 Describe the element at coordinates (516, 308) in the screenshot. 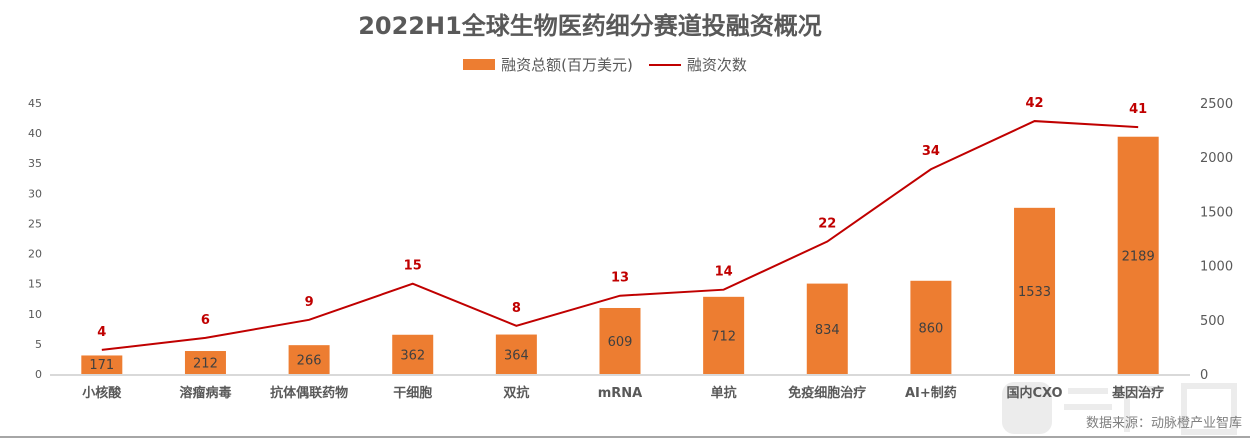

I see `line-data-label: 8` at that location.